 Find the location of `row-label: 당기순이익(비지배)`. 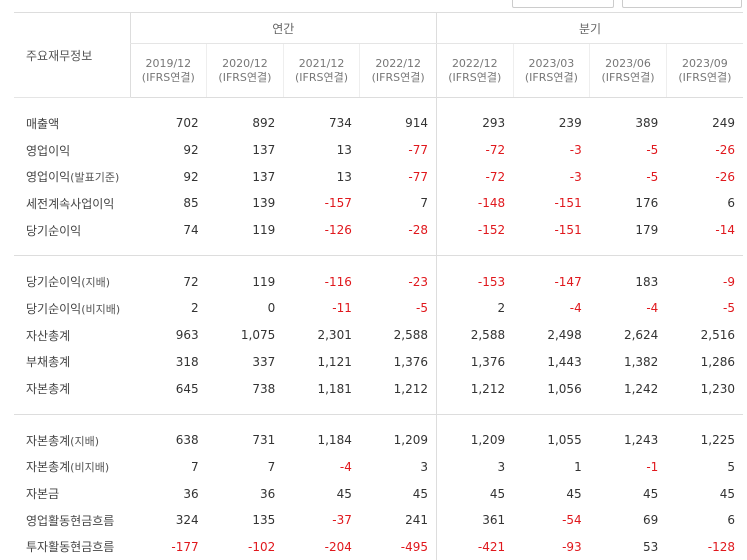

row-label: 당기순이익(비지배) is located at coordinates (72, 308).